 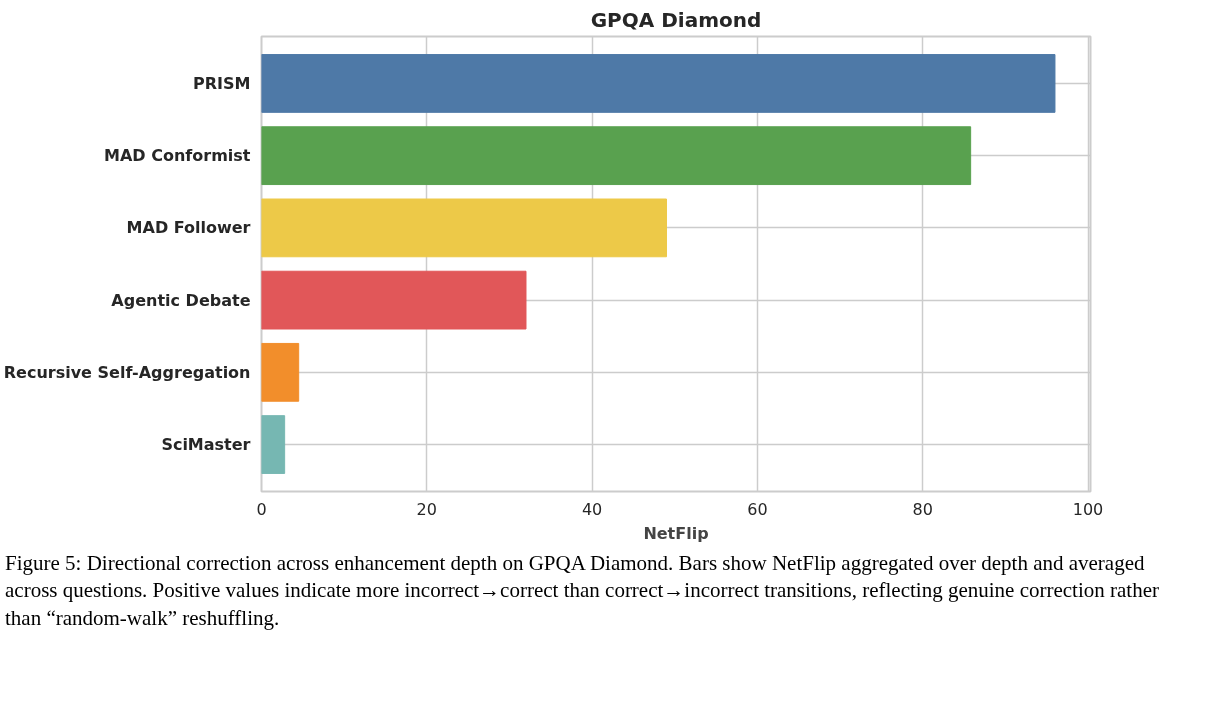 What do you see at coordinates (206, 445) in the screenshot?
I see `y-tick-label: SciMaster` at bounding box center [206, 445].